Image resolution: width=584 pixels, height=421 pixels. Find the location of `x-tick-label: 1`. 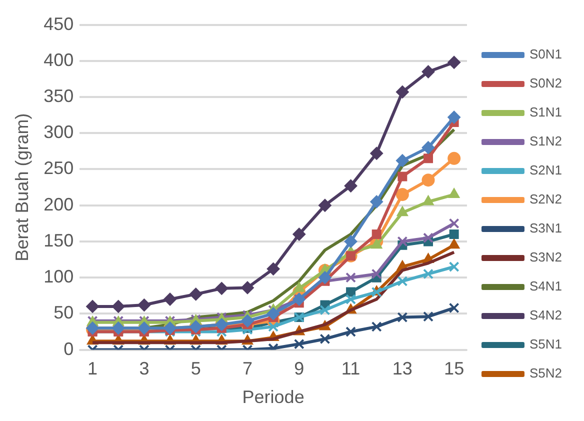

x-tick-label: 1 is located at coordinates (93, 368).